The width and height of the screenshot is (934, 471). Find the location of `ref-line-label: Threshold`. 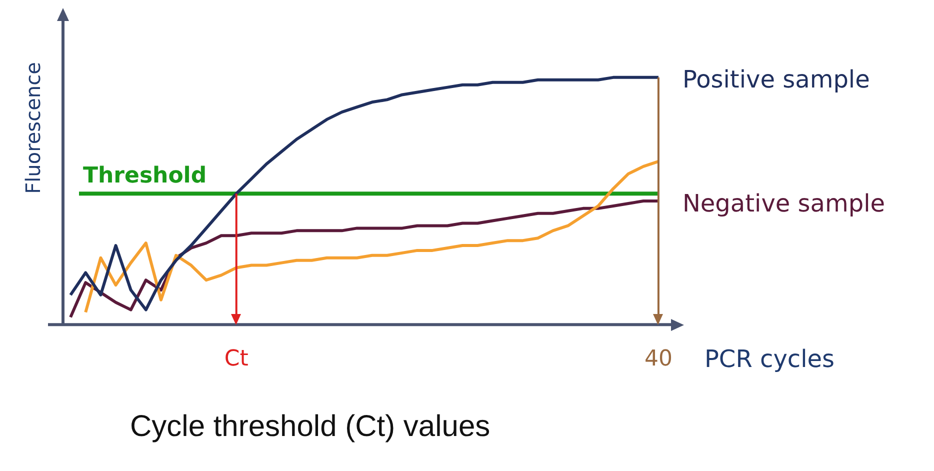

ref-line-label: Threshold is located at coordinates (145, 175).